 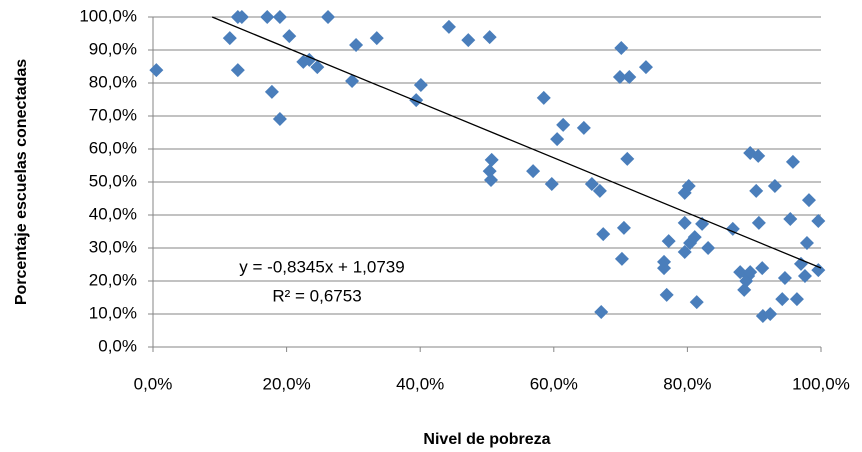 What do you see at coordinates (113, 246) in the screenshot?
I see `y-tick-label: 30,0%` at bounding box center [113, 246].